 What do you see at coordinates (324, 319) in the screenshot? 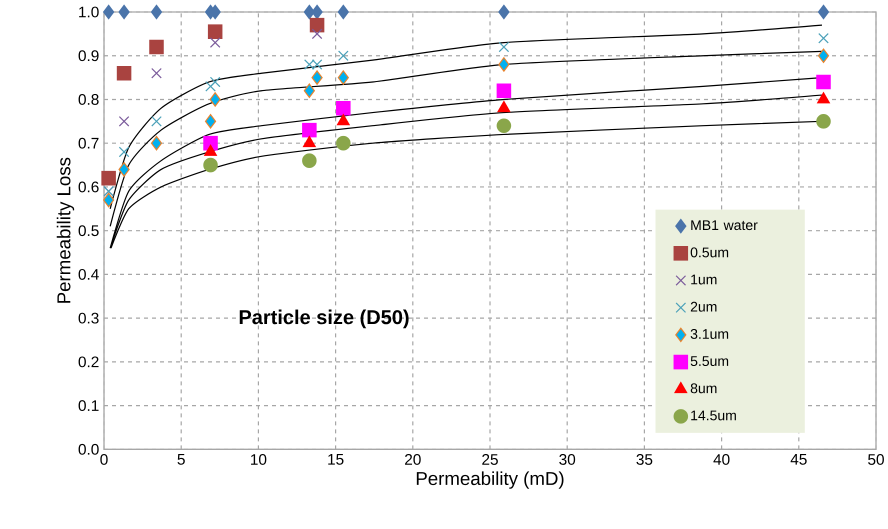
I see `text: Particle size (D50)` at bounding box center [324, 319].